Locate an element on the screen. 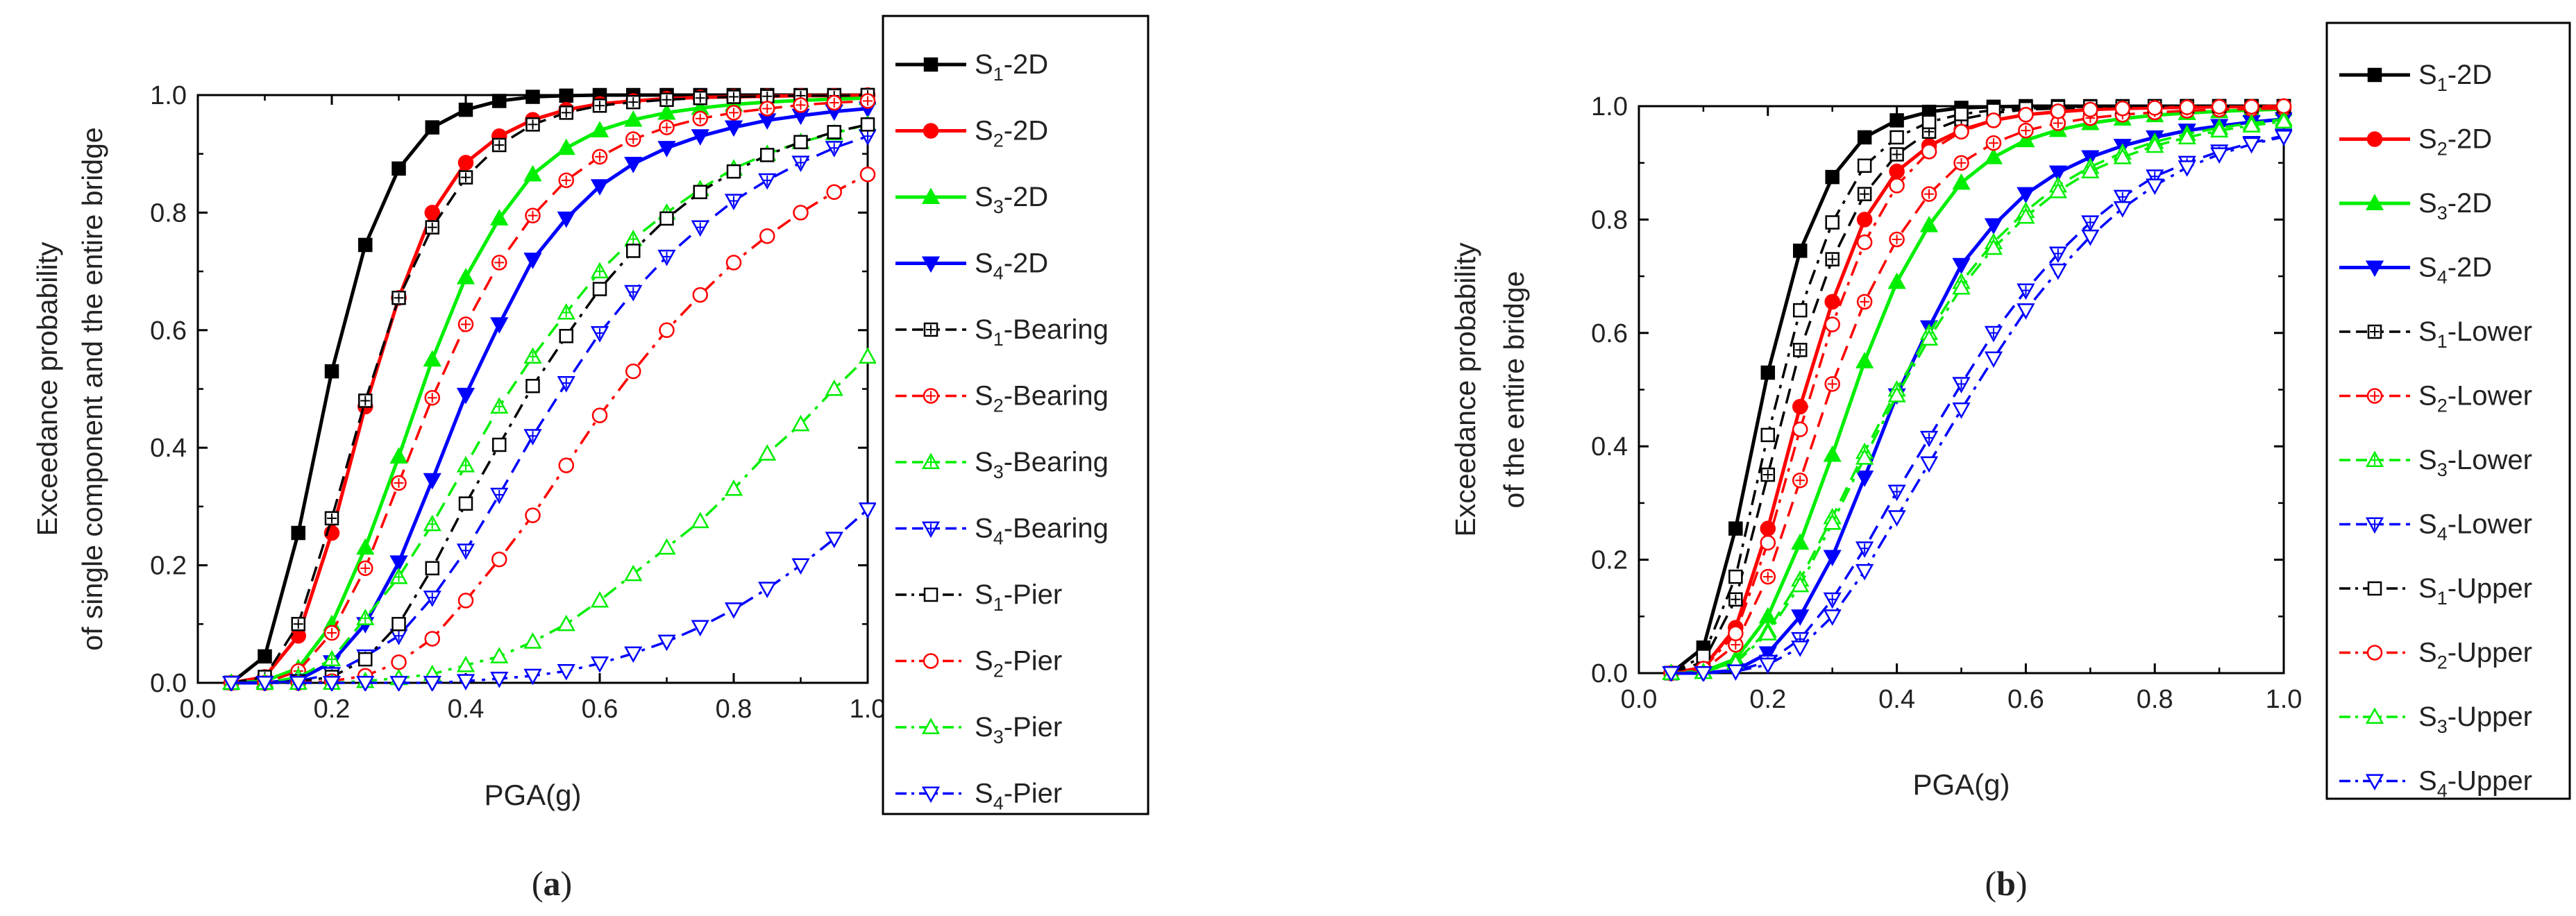  legend-item: S4-Upper is located at coordinates (2435, 784).